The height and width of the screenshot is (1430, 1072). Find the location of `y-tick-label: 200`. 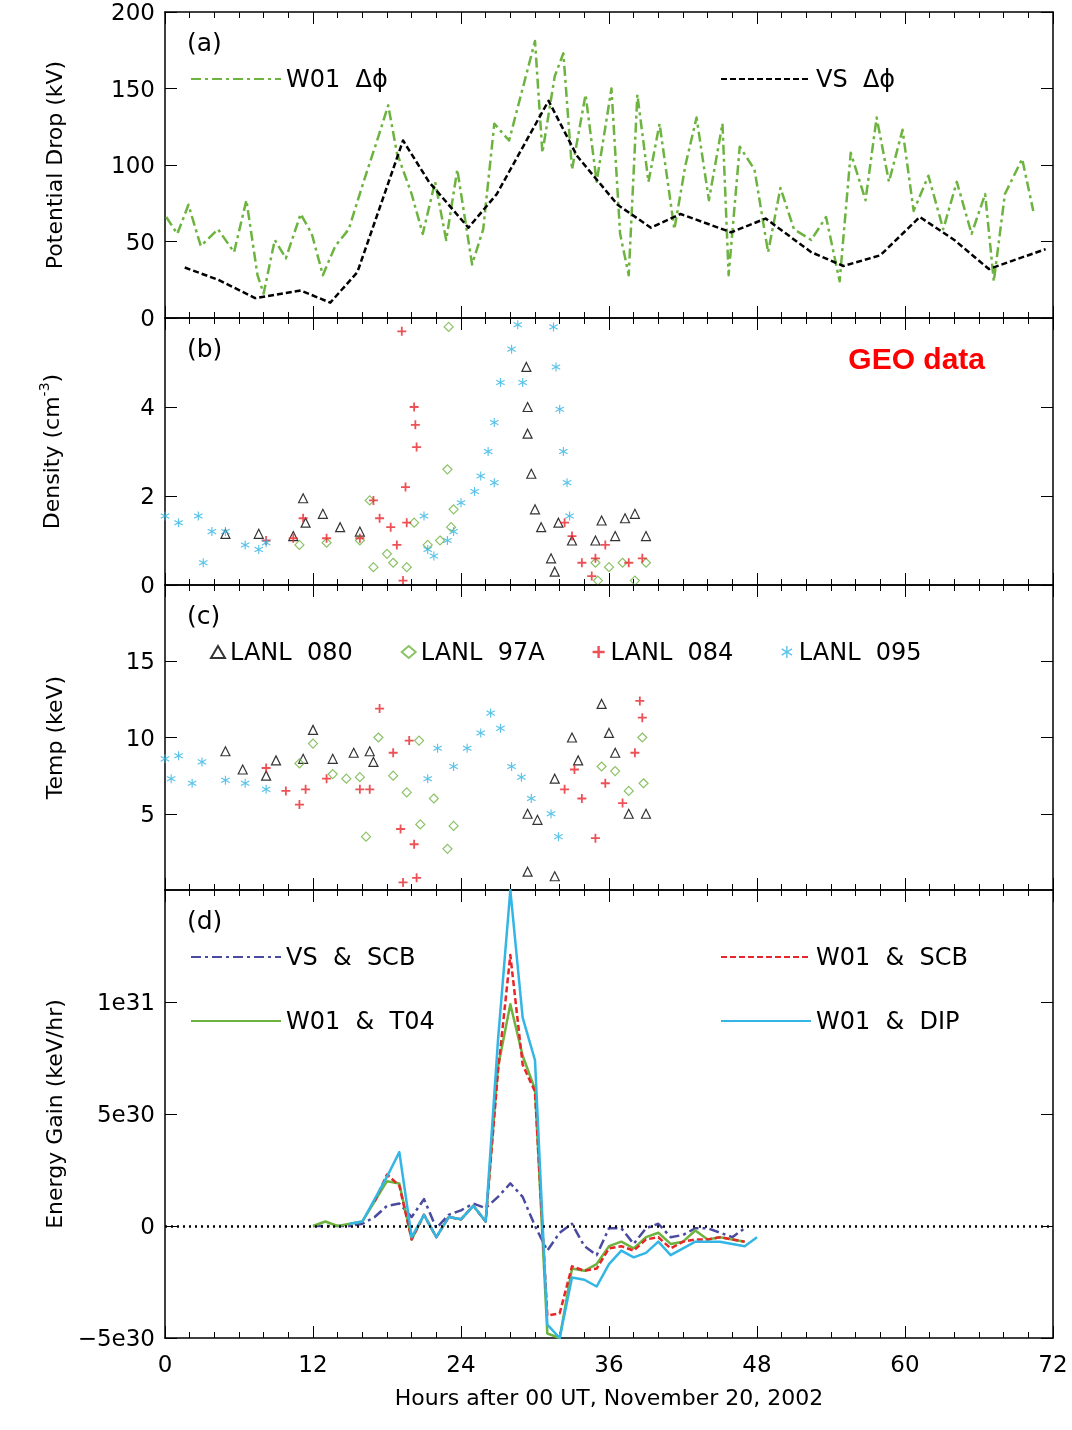

y-tick-label: 200 is located at coordinates (133, 12).